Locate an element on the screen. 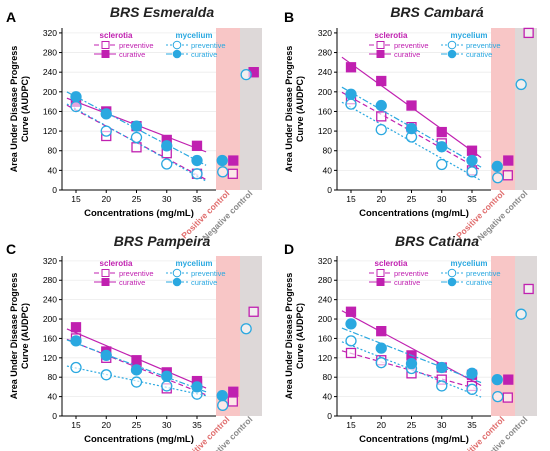 Image resolution: width=550 pixels, height=451 pixels. panel-letter: B is located at coordinates (289, 17).